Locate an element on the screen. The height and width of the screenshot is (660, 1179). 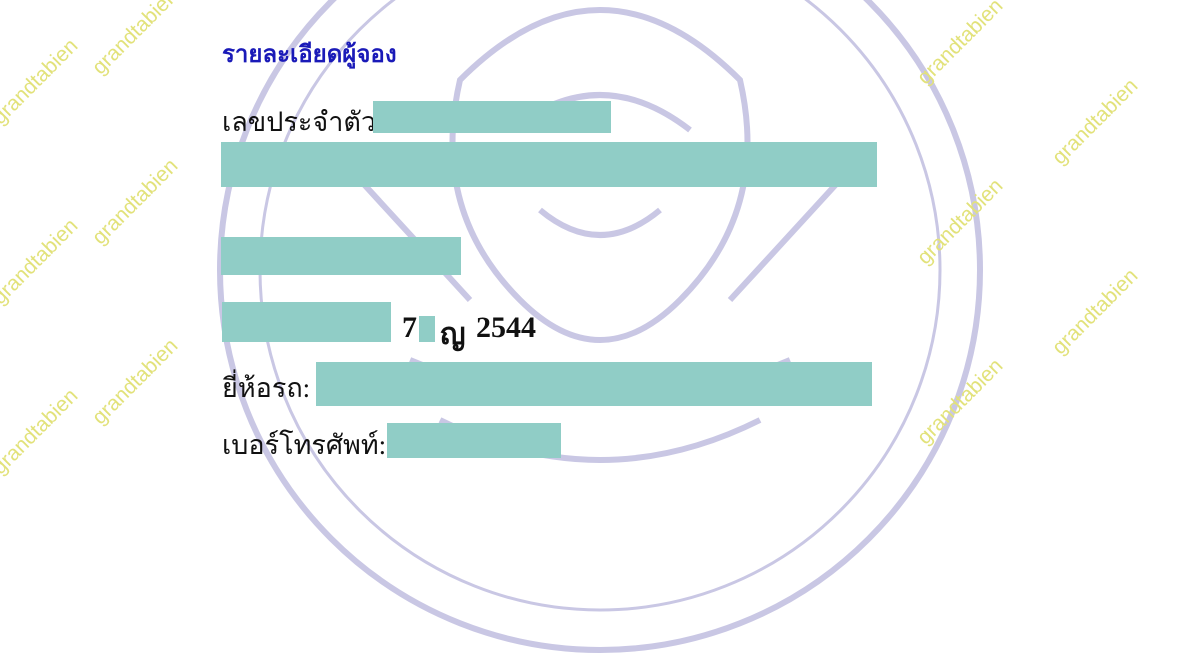
phone-redaction is located at coordinates (474, 440).